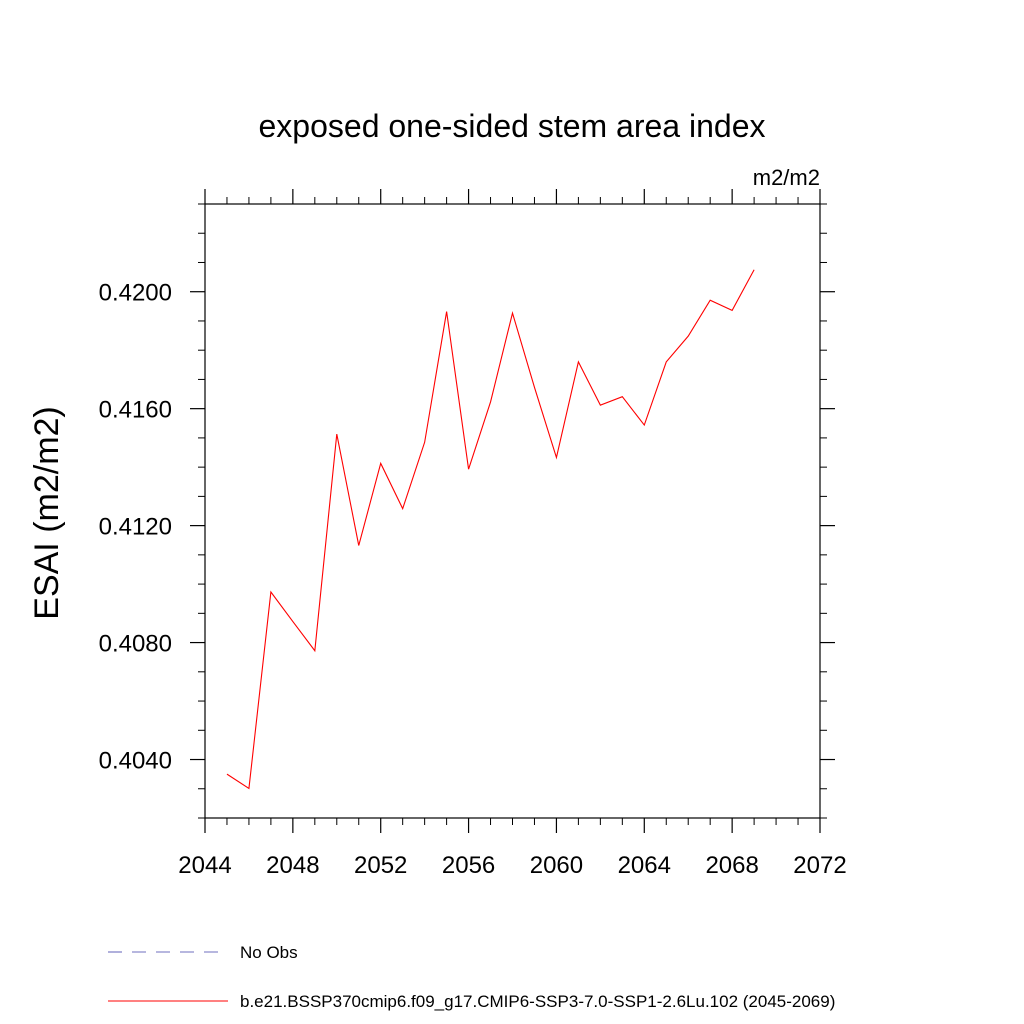 This screenshot has width=1024, height=1024. Describe the element at coordinates (135, 644) in the screenshot. I see `y-tick-label: 0.4080` at that location.